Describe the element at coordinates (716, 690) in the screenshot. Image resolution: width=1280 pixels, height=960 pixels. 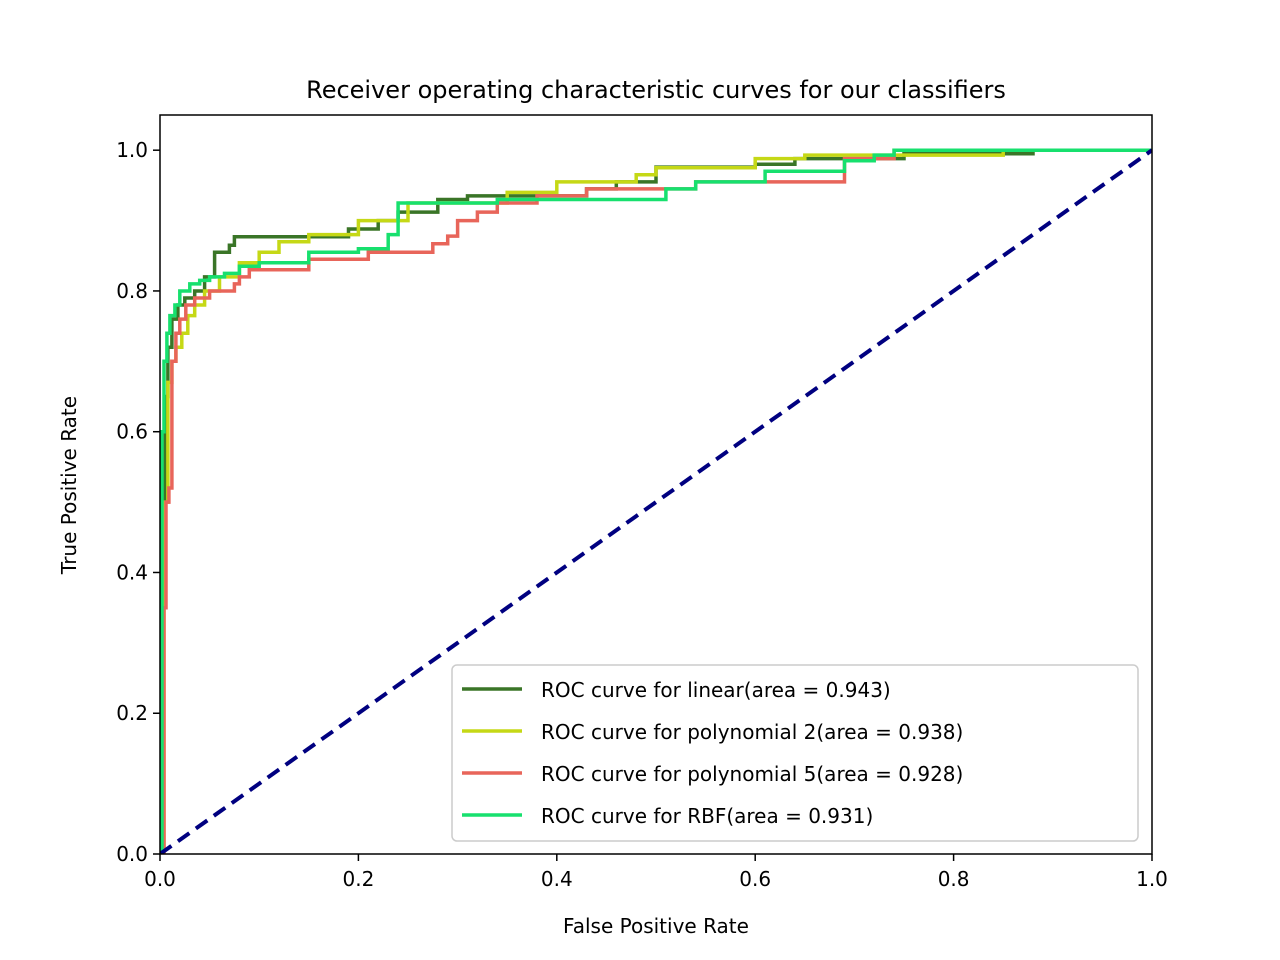
I see `legend-label-1: ROC curve for linear(area = 0.943)` at that location.